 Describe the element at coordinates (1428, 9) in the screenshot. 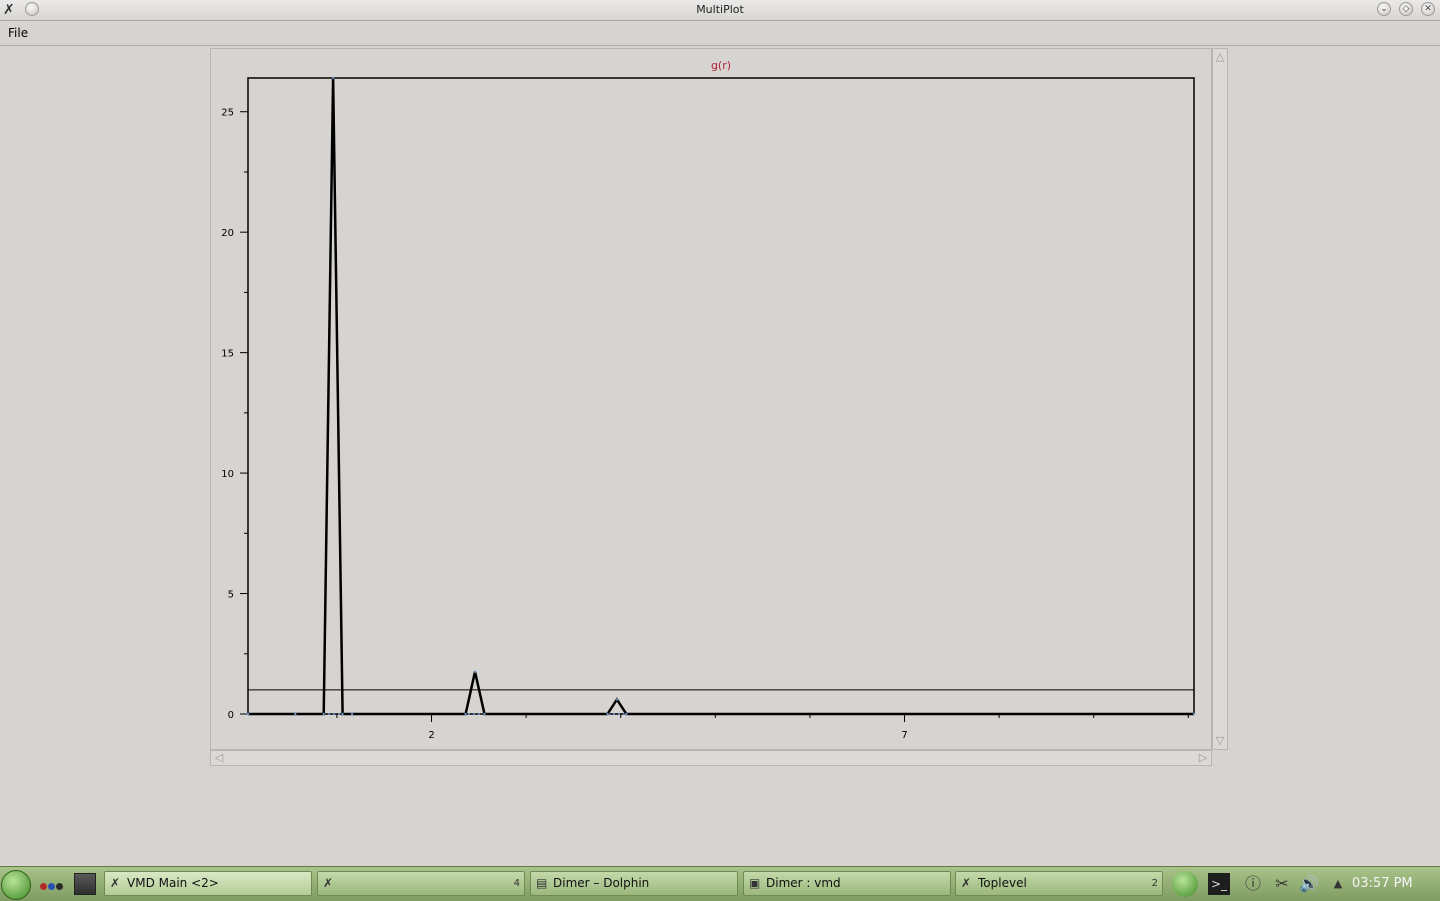

I see `close-button: ✕` at that location.